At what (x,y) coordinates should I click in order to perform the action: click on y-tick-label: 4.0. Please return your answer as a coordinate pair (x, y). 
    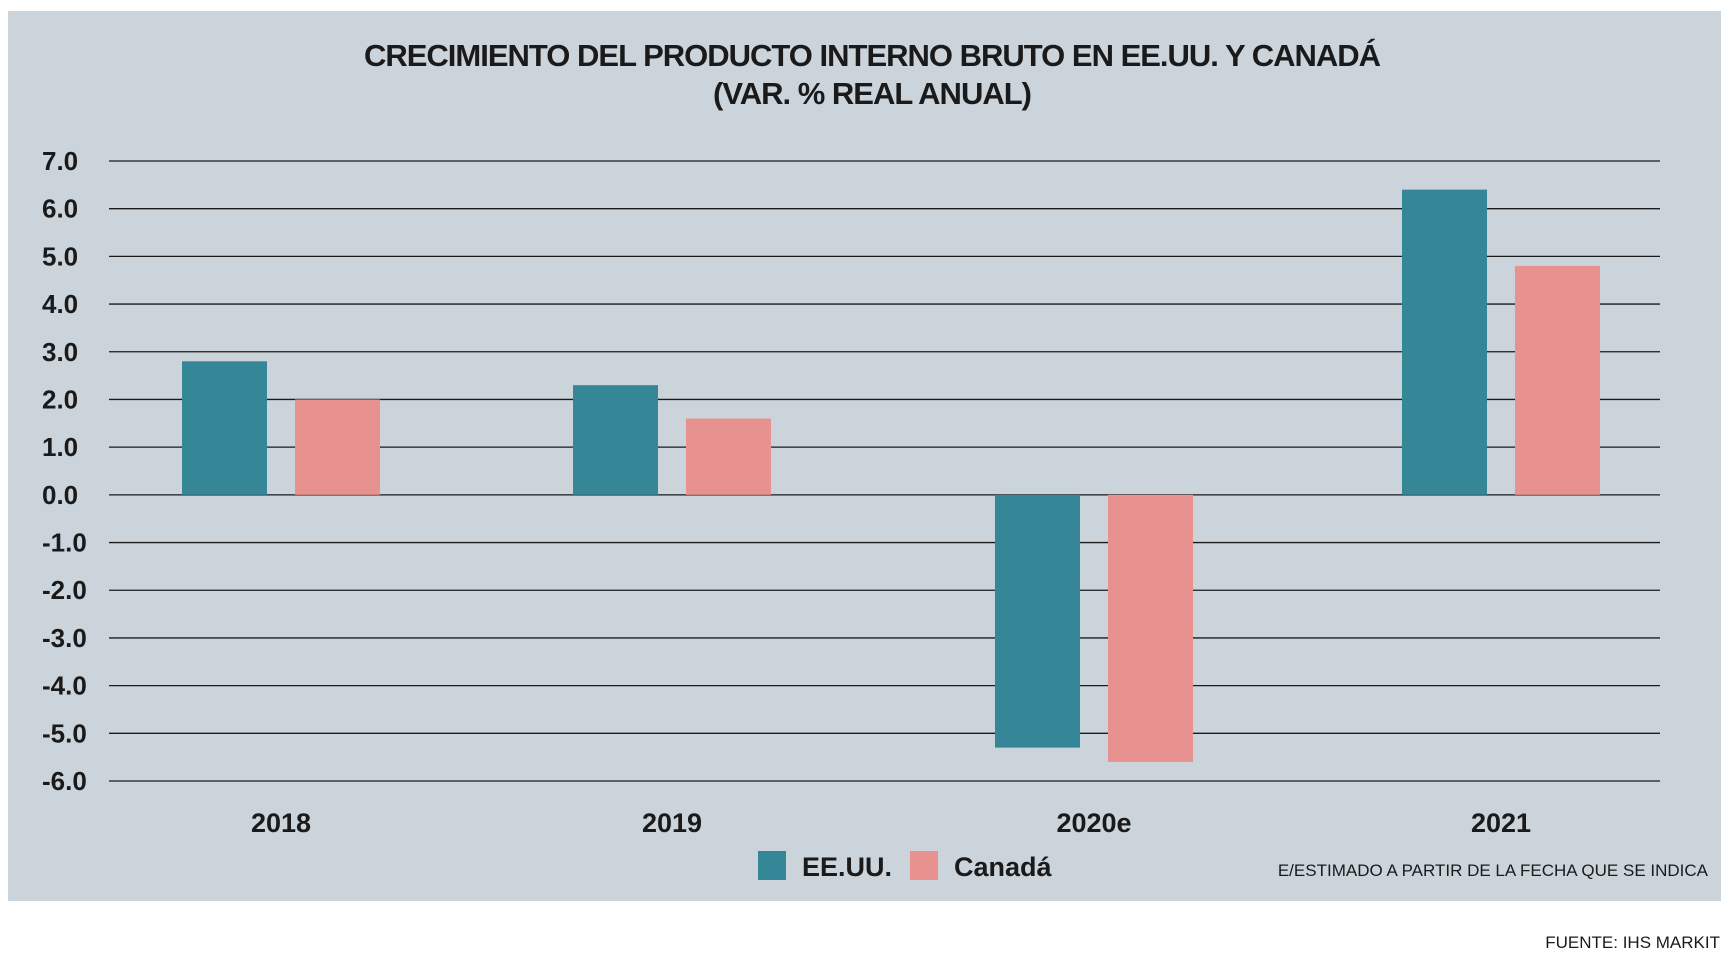
    Looking at the image, I should click on (60, 304).